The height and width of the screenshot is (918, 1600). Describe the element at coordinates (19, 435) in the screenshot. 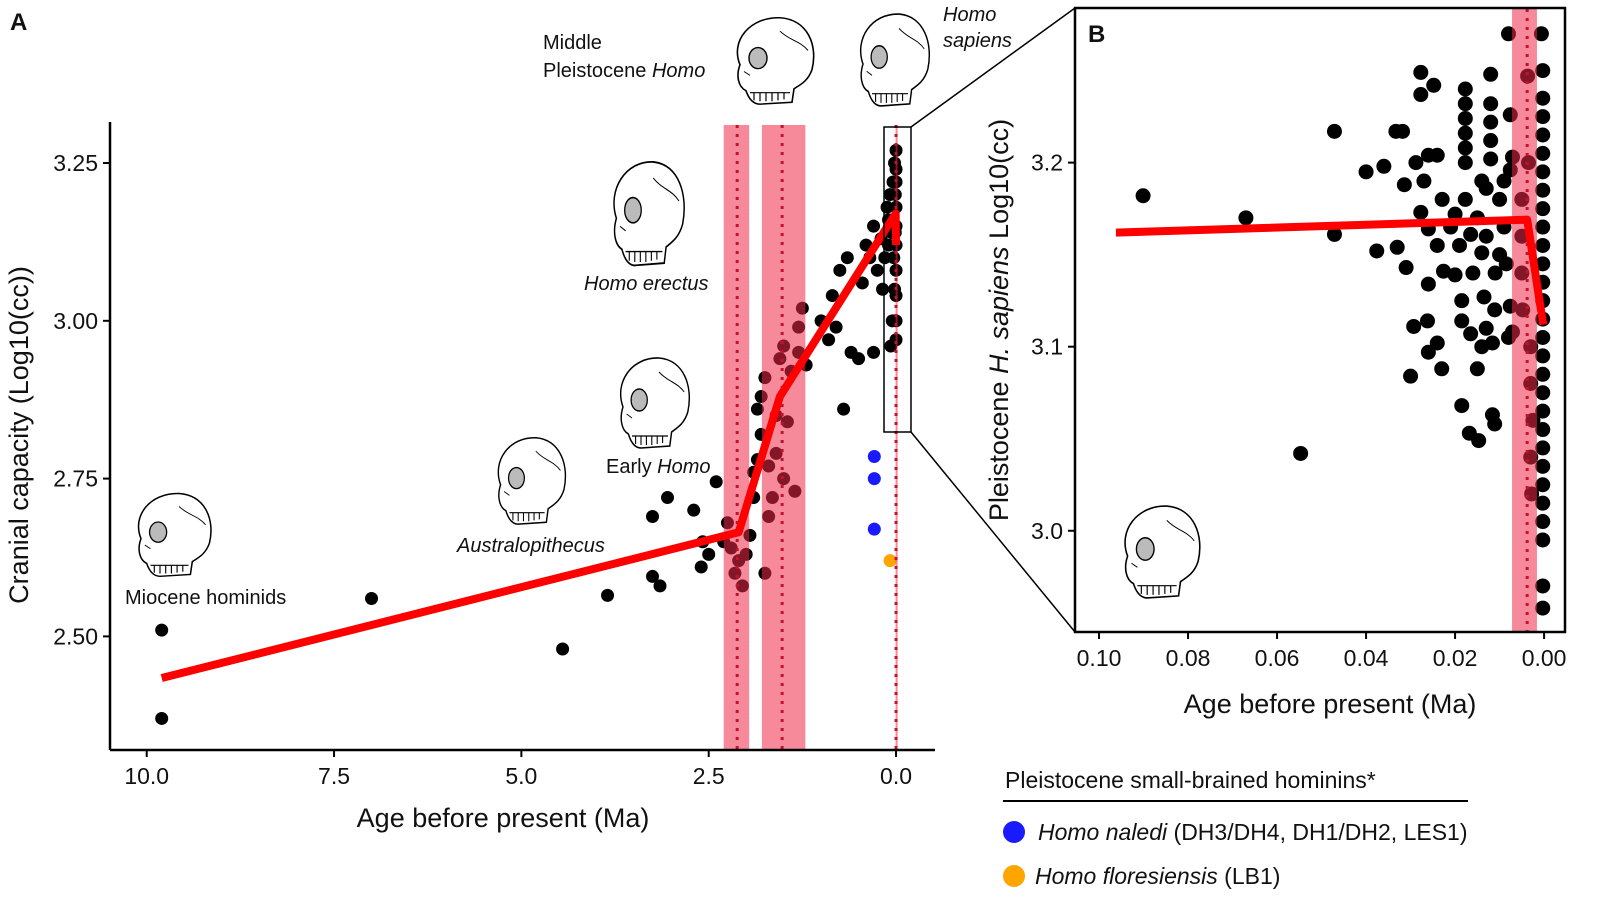

I see `y-axis-title-a: Cranial capacity (Log10(cc))` at that location.